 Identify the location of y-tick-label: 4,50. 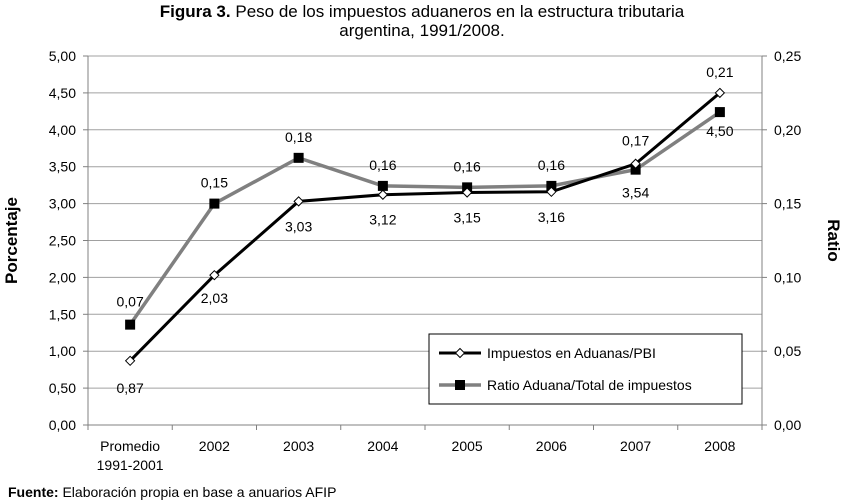
(62, 93).